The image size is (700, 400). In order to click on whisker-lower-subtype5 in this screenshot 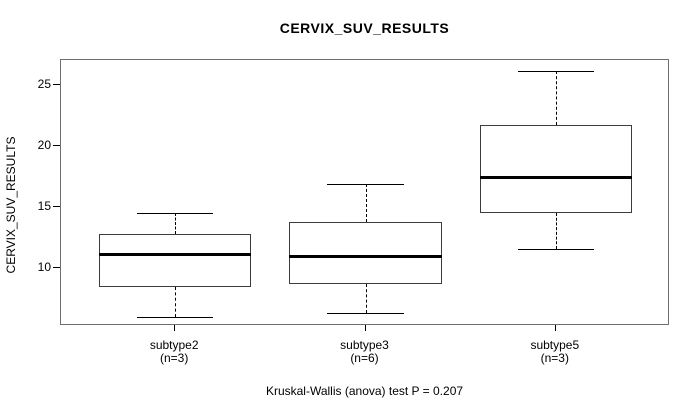, I will do `click(556, 231)`.